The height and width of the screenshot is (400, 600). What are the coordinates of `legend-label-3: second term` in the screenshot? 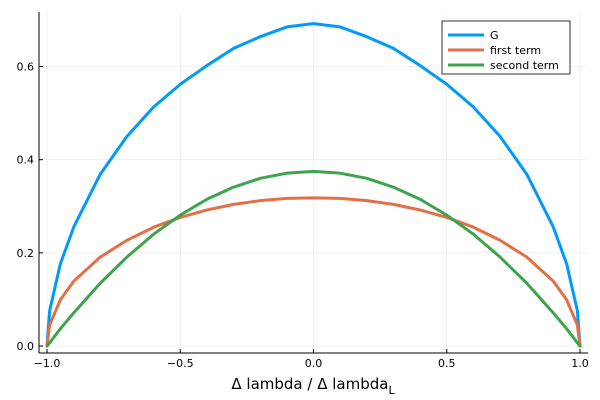 It's located at (524, 65).